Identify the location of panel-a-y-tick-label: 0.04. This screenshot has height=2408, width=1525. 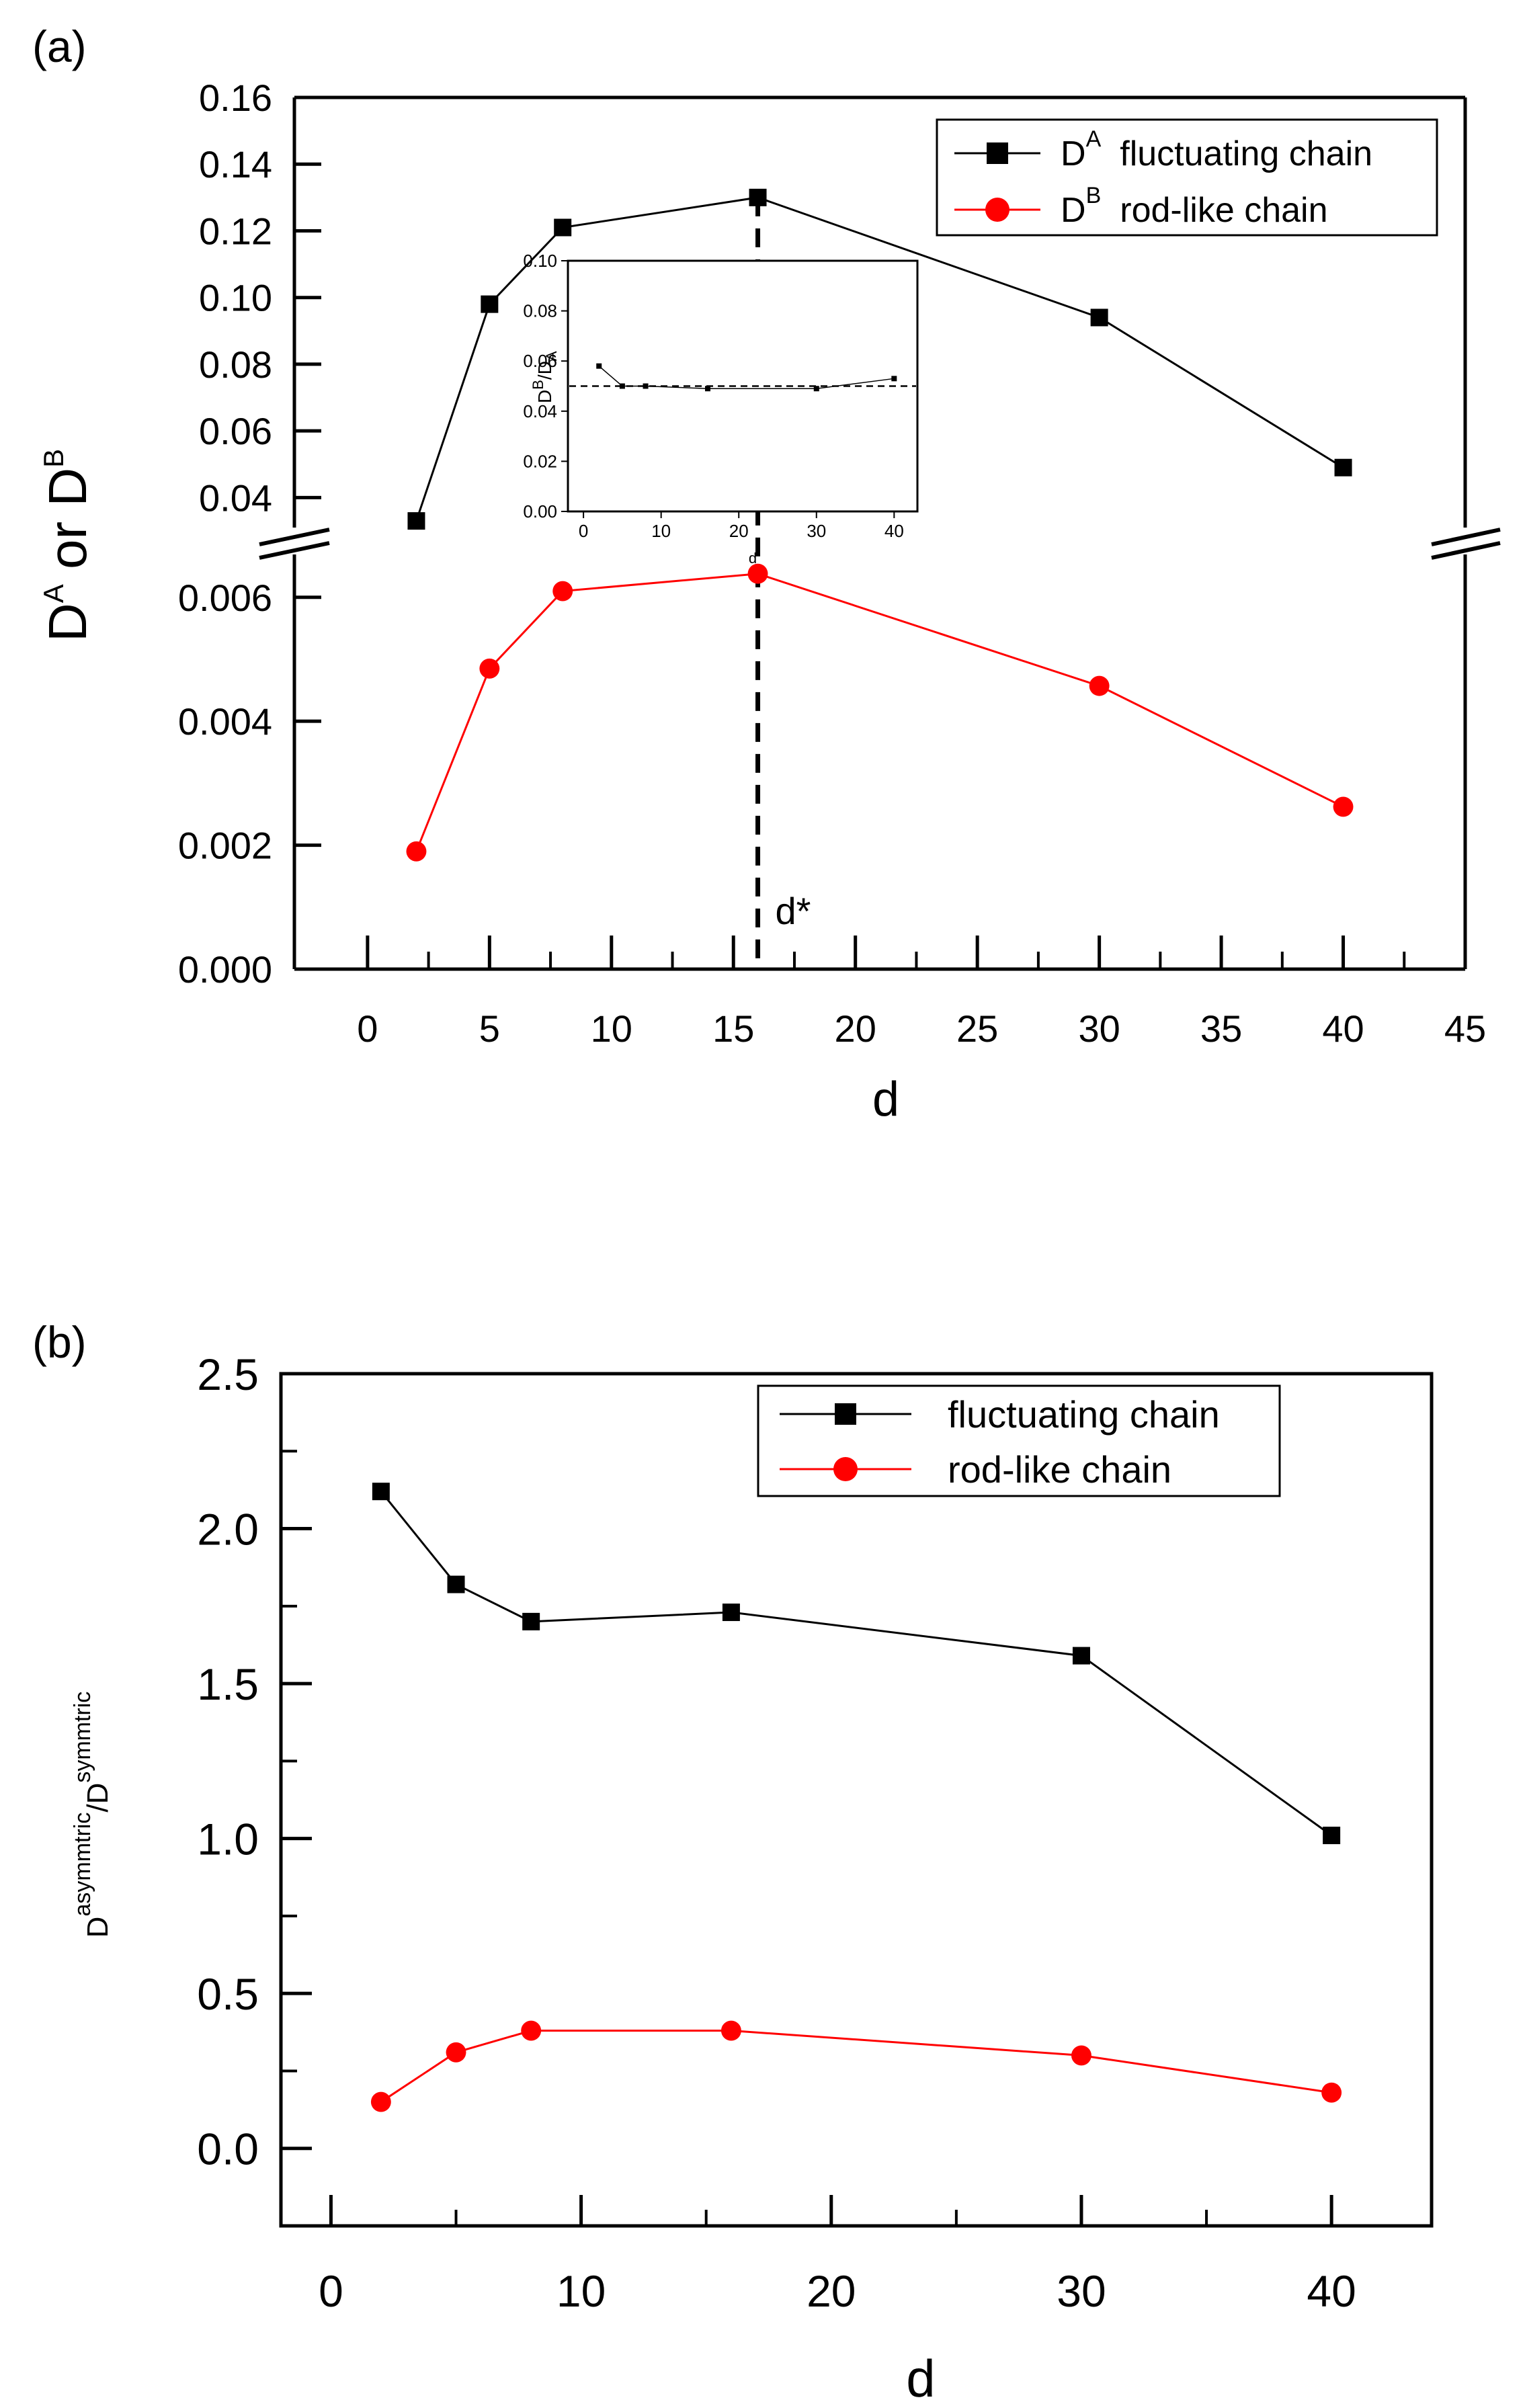
(235, 498).